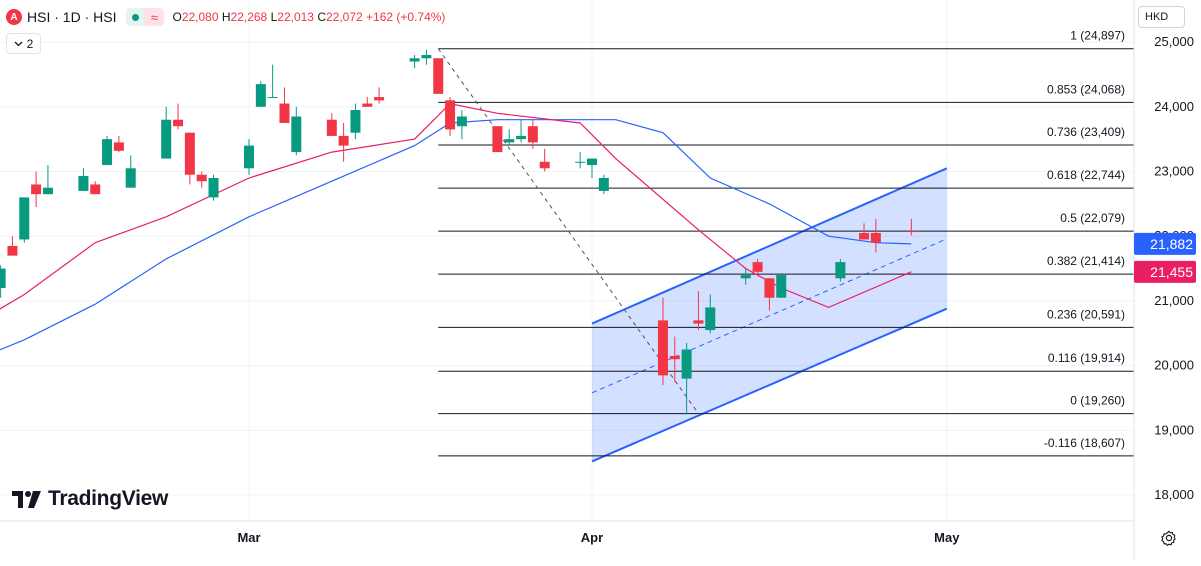  What do you see at coordinates (23, 43) in the screenshot?
I see `indicators-collapse-button: 2` at bounding box center [23, 43].